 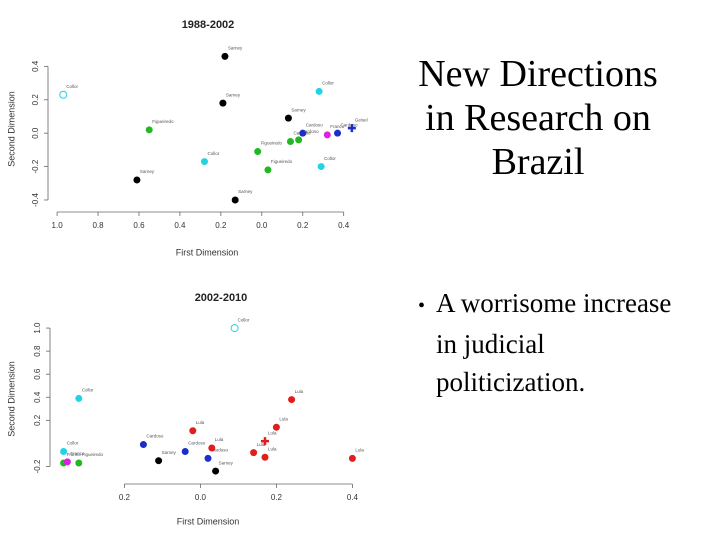 I want to click on point-label: Geisel, so click(x=361, y=119).